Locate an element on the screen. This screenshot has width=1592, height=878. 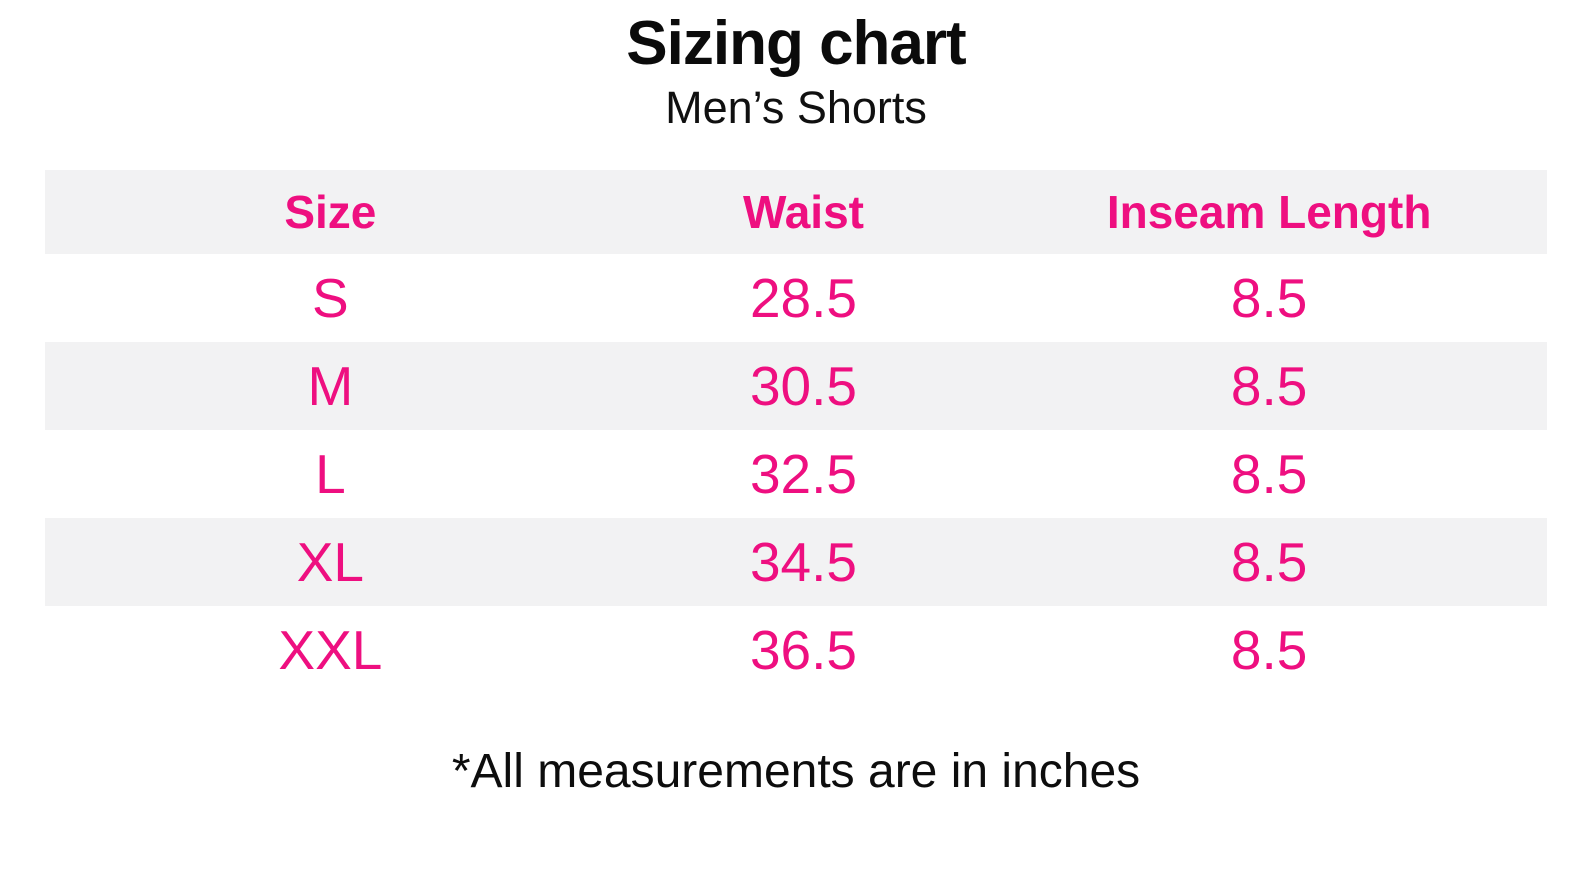
column-header-waist: Waist is located at coordinates (803, 211).